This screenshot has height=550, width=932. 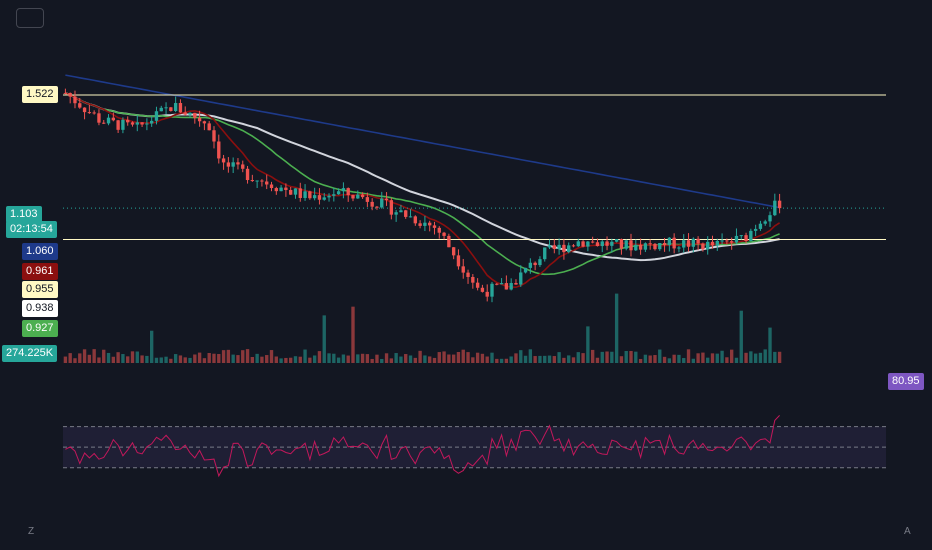 What do you see at coordinates (40, 271) in the screenshot?
I see `ma-red-label: 0.961` at bounding box center [40, 271].